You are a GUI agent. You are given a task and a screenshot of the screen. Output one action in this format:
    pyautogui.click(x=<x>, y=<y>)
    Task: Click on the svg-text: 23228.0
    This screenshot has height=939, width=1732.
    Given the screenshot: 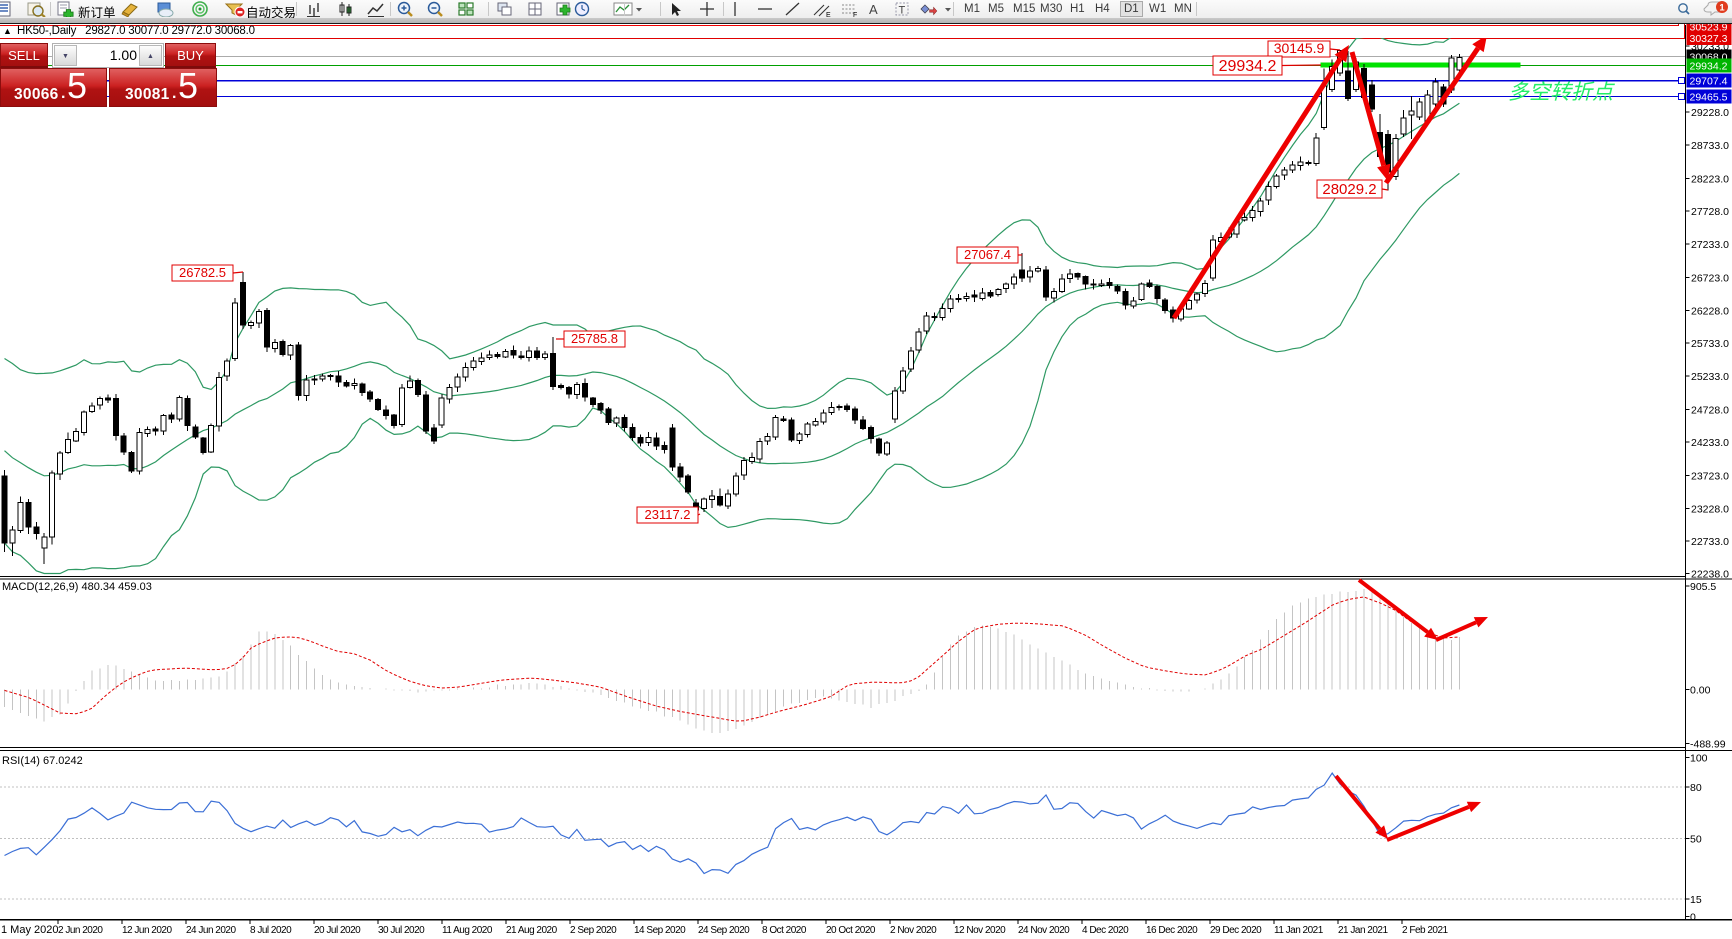 What is the action you would take?
    pyautogui.click(x=1710, y=509)
    